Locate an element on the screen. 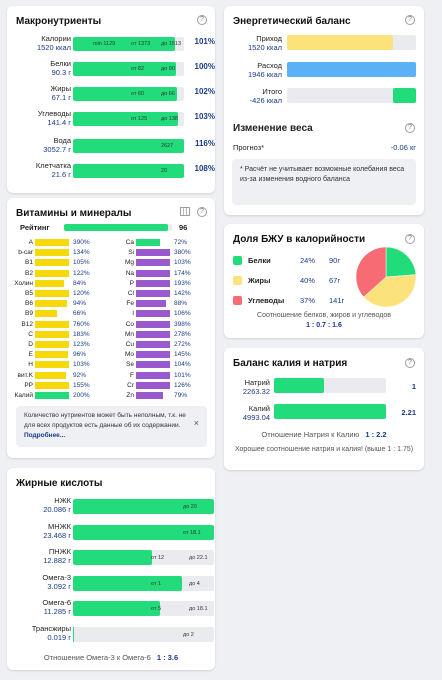  fatty-acid-row: НЖК 20.086 г до 20 is located at coordinates (115, 506).